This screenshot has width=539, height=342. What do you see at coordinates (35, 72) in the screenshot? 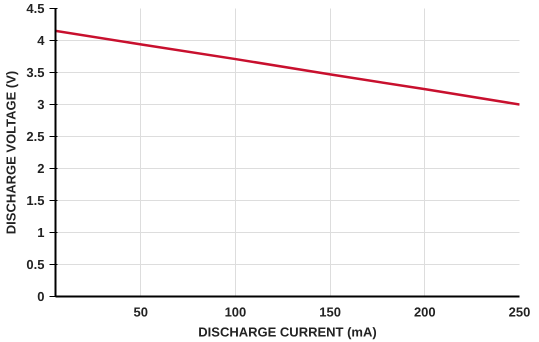
I see `y-tick-label: 3.5` at bounding box center [35, 72].